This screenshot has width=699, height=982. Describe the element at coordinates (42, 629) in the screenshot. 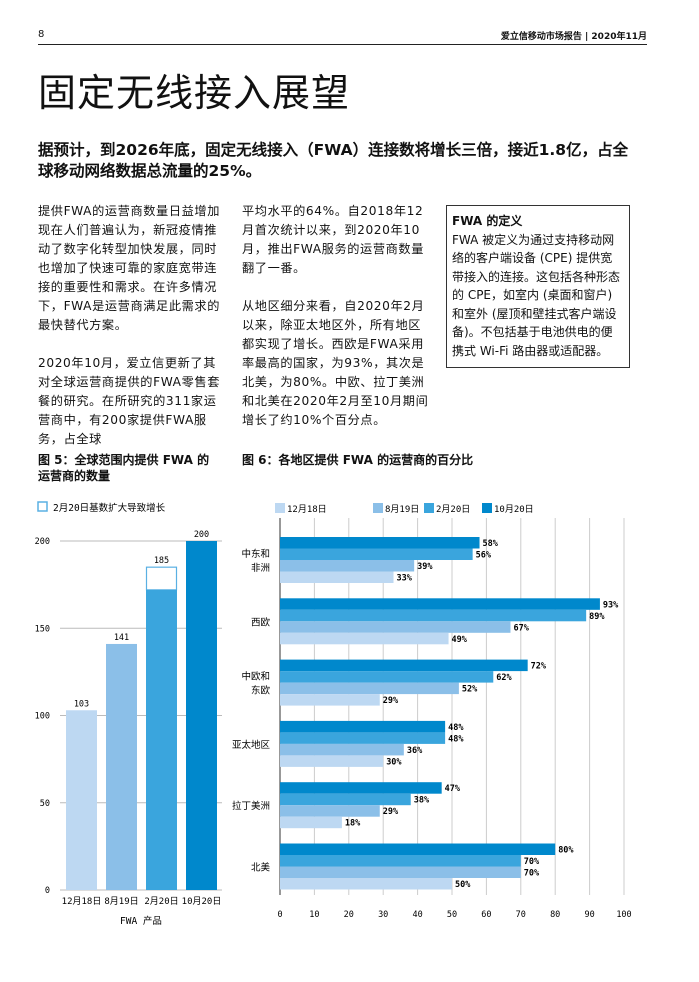

I see `y-tick-label: 150` at that location.